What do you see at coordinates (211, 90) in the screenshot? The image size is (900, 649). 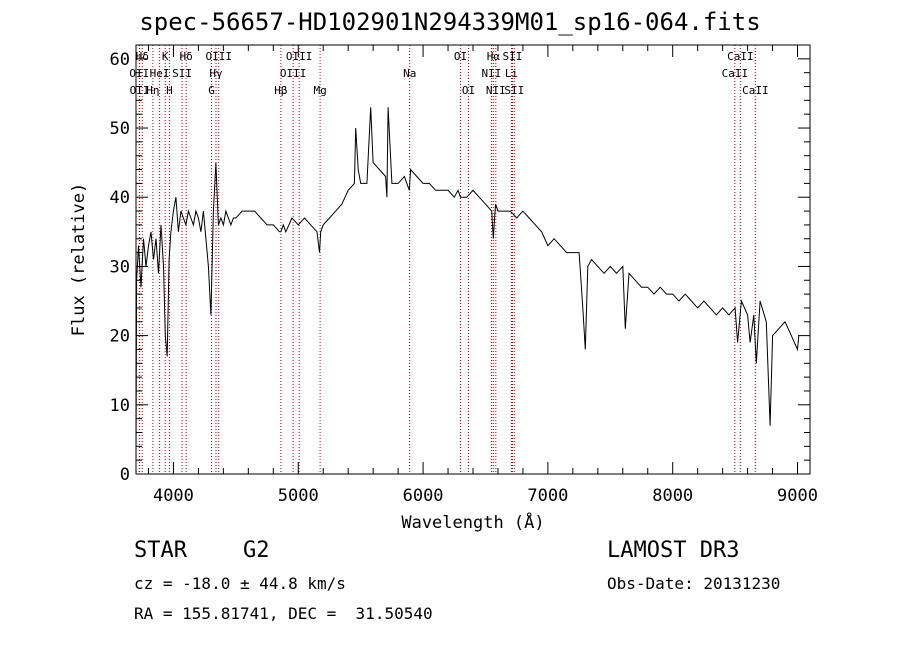 I see `line-marker-label: G` at bounding box center [211, 90].